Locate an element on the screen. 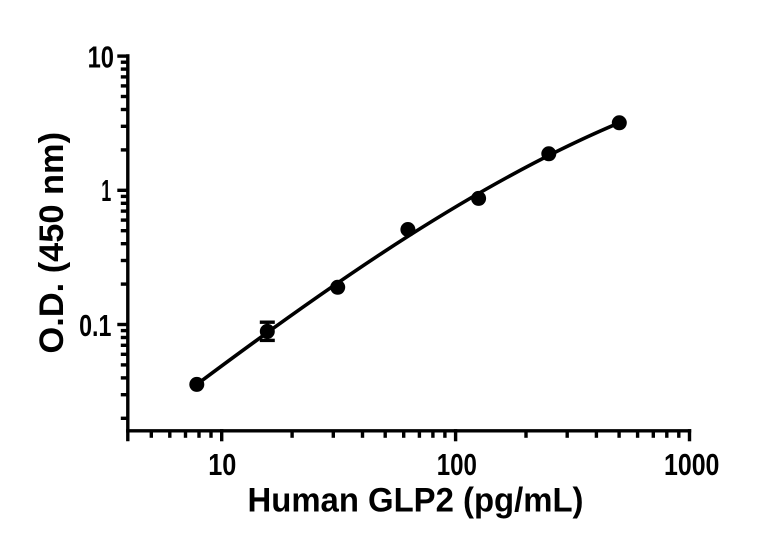  svg-text: 1000 is located at coordinates (692, 464).